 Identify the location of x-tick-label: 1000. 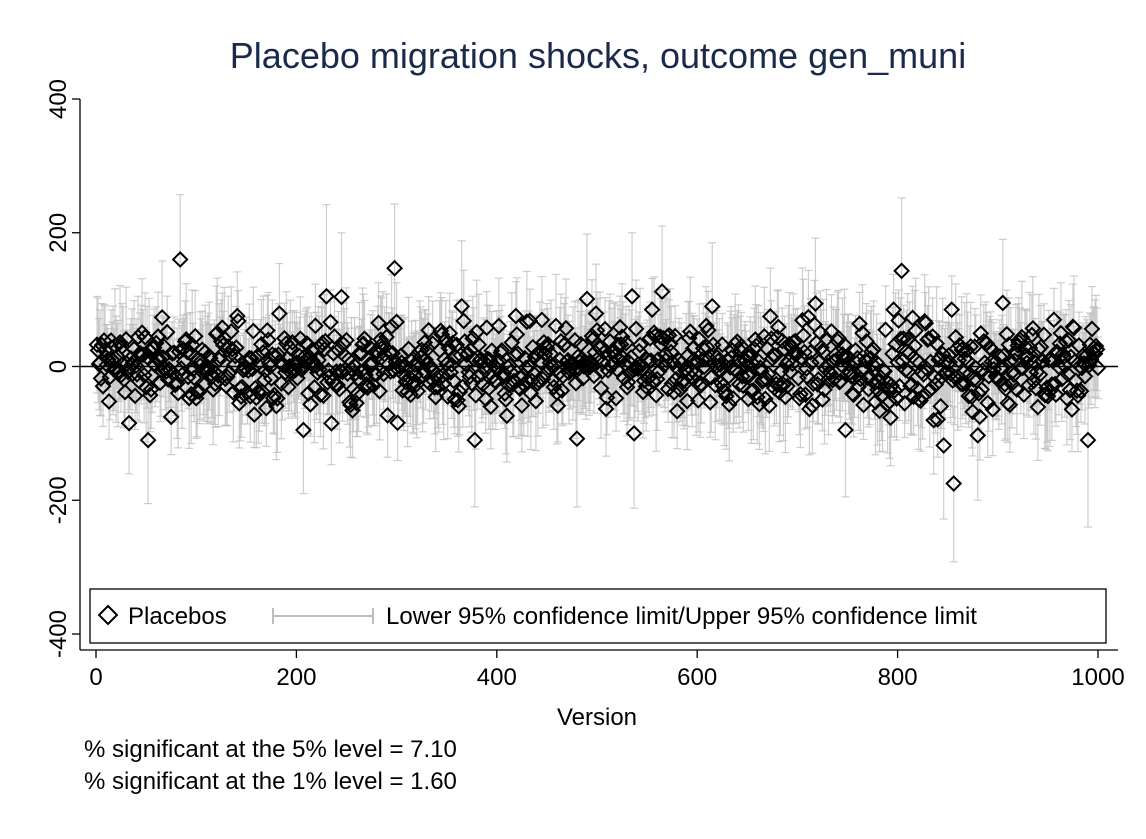
(1097, 677).